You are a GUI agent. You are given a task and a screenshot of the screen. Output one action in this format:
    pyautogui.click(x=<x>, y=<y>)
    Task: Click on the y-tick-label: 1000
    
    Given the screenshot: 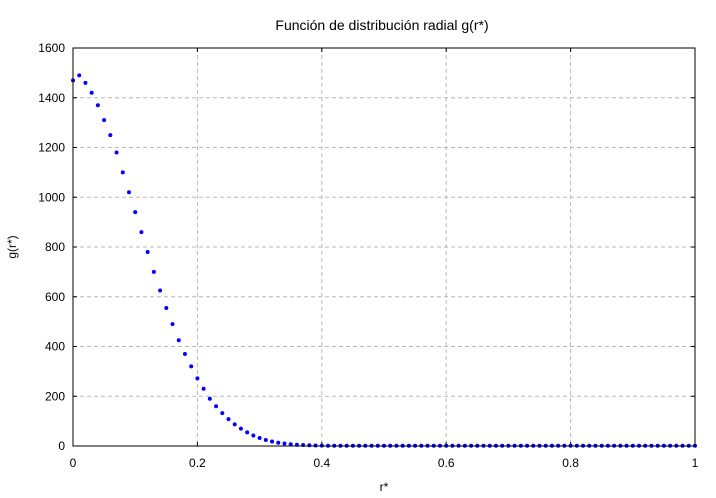 What is the action you would take?
    pyautogui.click(x=51, y=197)
    